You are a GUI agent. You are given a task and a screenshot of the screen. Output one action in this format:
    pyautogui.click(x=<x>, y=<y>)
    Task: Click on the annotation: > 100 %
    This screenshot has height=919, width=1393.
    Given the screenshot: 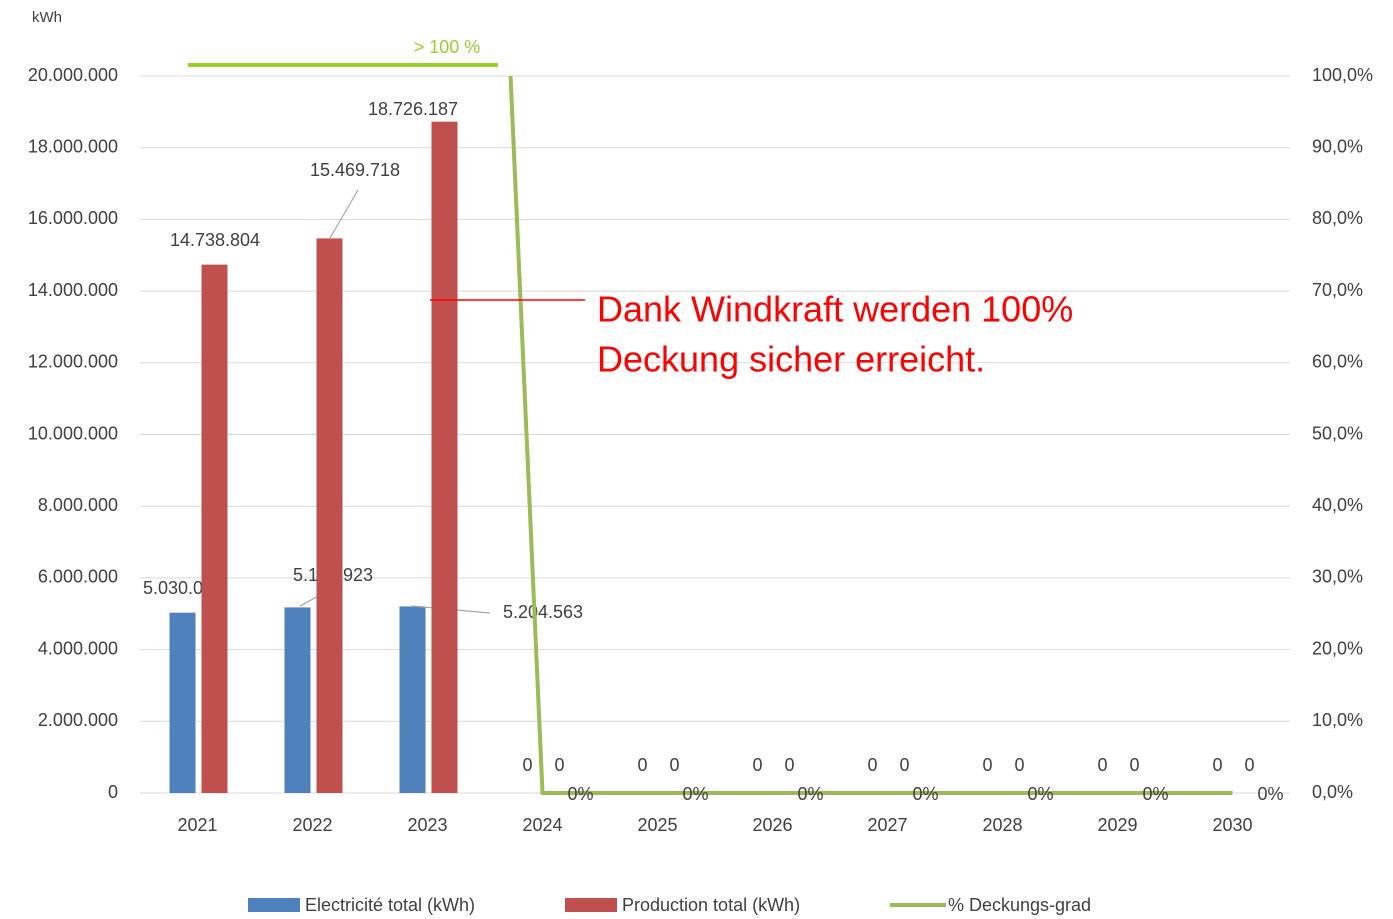 What is the action you would take?
    pyautogui.click(x=447, y=47)
    